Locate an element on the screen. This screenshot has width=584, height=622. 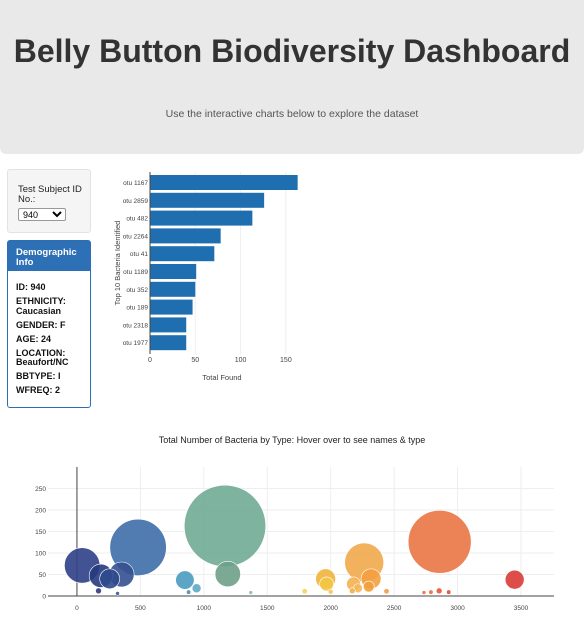
bar-x-tick-label: 0 is located at coordinates (150, 360).